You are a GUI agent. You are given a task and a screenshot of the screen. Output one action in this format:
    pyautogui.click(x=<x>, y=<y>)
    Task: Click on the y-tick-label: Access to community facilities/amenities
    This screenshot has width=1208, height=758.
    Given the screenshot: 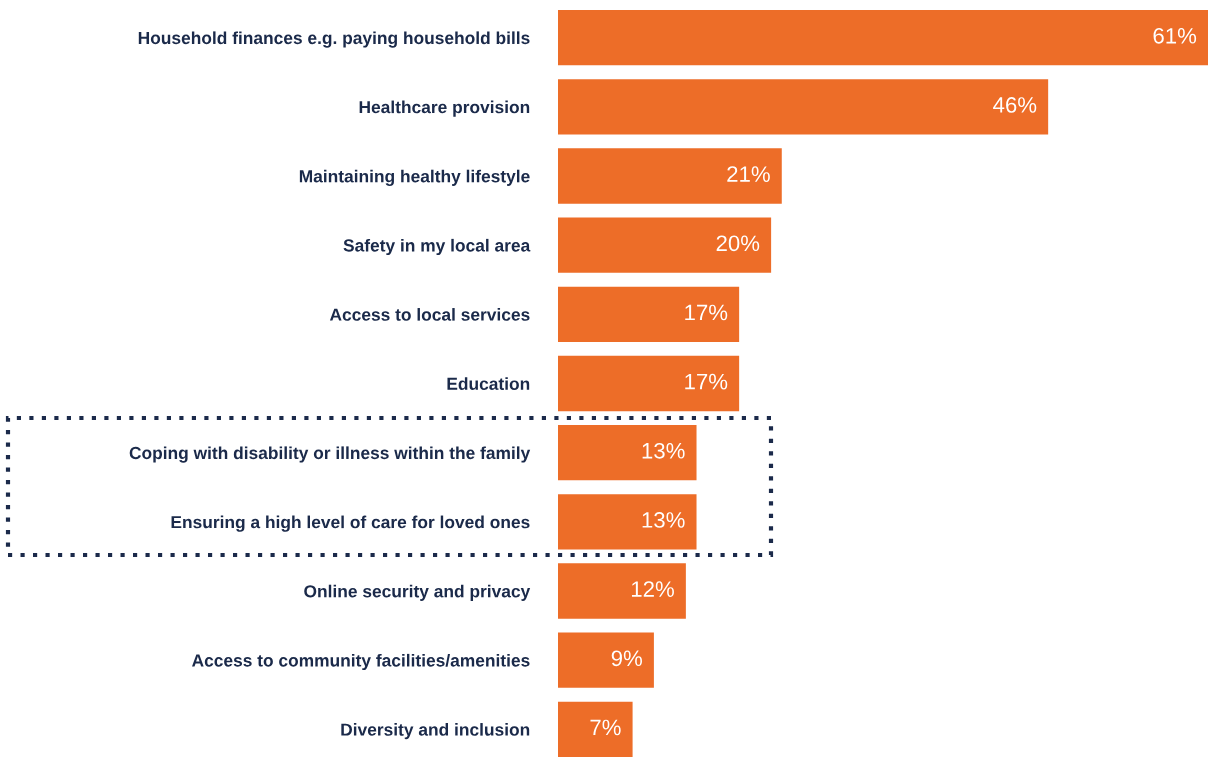 What is the action you would take?
    pyautogui.click(x=361, y=662)
    